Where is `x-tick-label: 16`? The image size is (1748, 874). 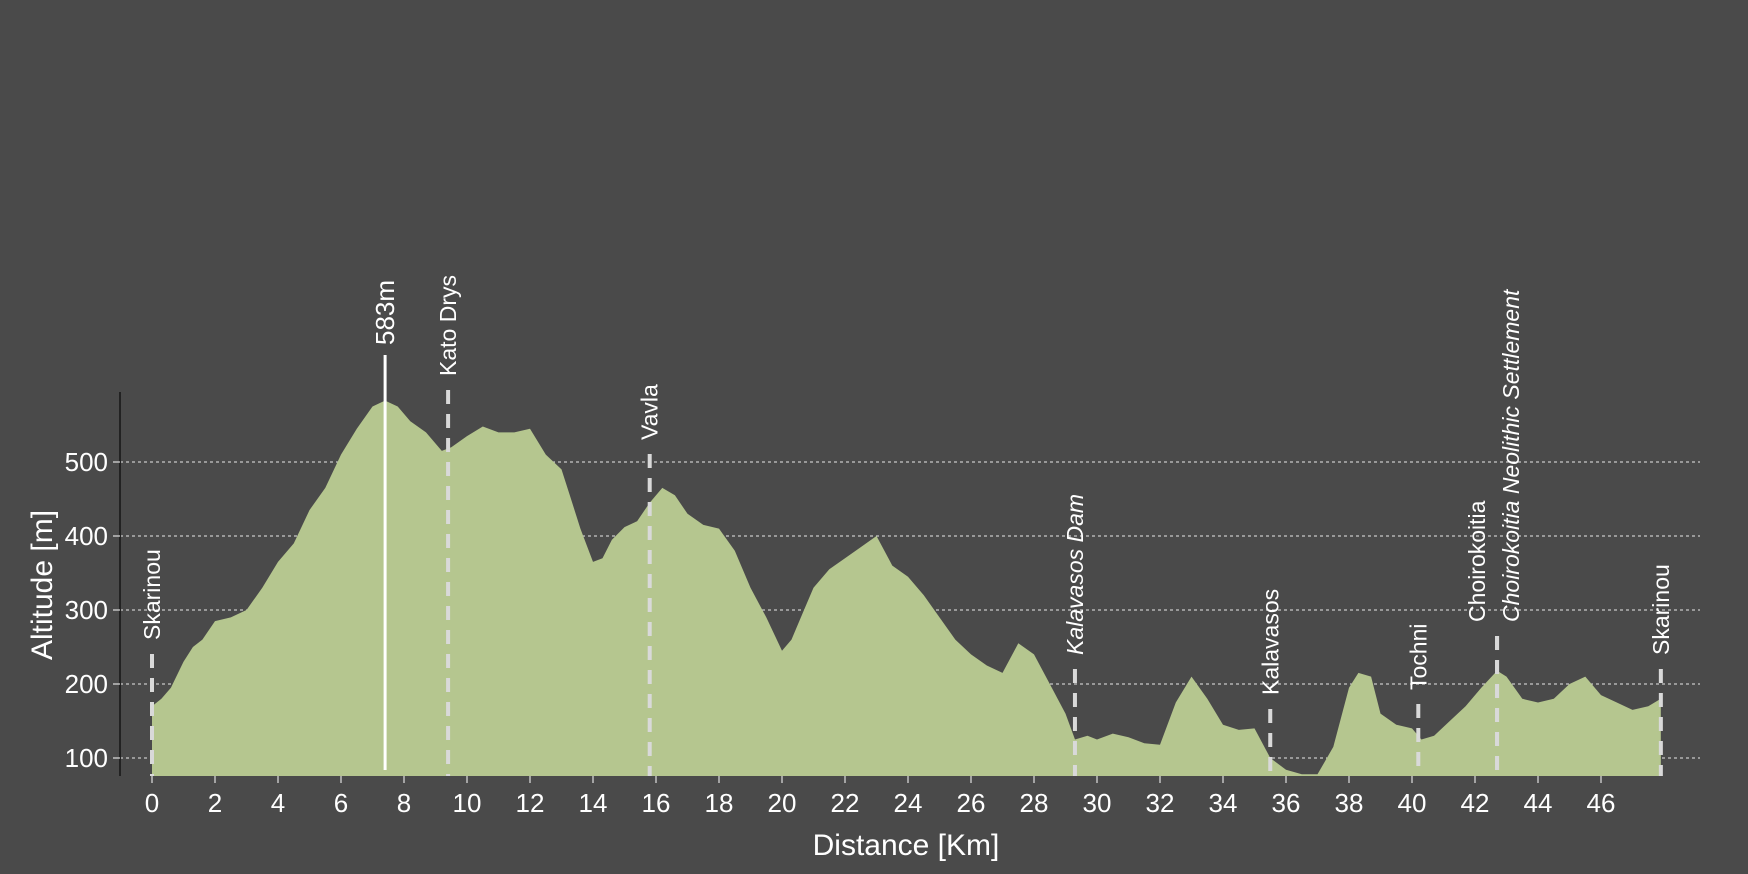
x-tick-label: 16 is located at coordinates (656, 803).